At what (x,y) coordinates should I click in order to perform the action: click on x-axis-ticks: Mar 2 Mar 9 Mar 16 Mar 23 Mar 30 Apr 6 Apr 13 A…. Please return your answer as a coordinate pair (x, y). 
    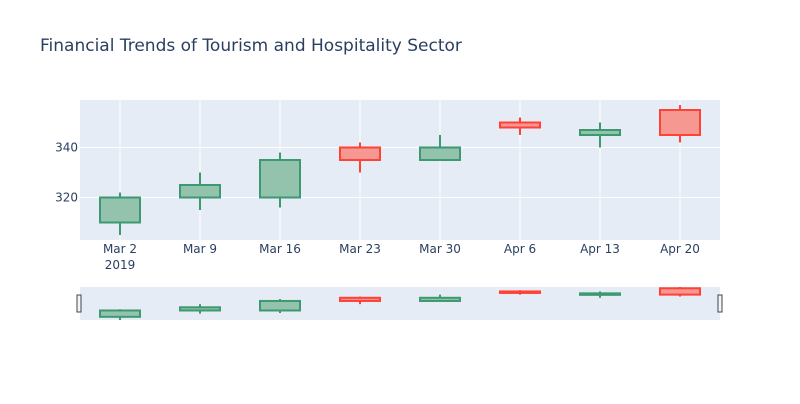
    Looking at the image, I should click on (401, 249).